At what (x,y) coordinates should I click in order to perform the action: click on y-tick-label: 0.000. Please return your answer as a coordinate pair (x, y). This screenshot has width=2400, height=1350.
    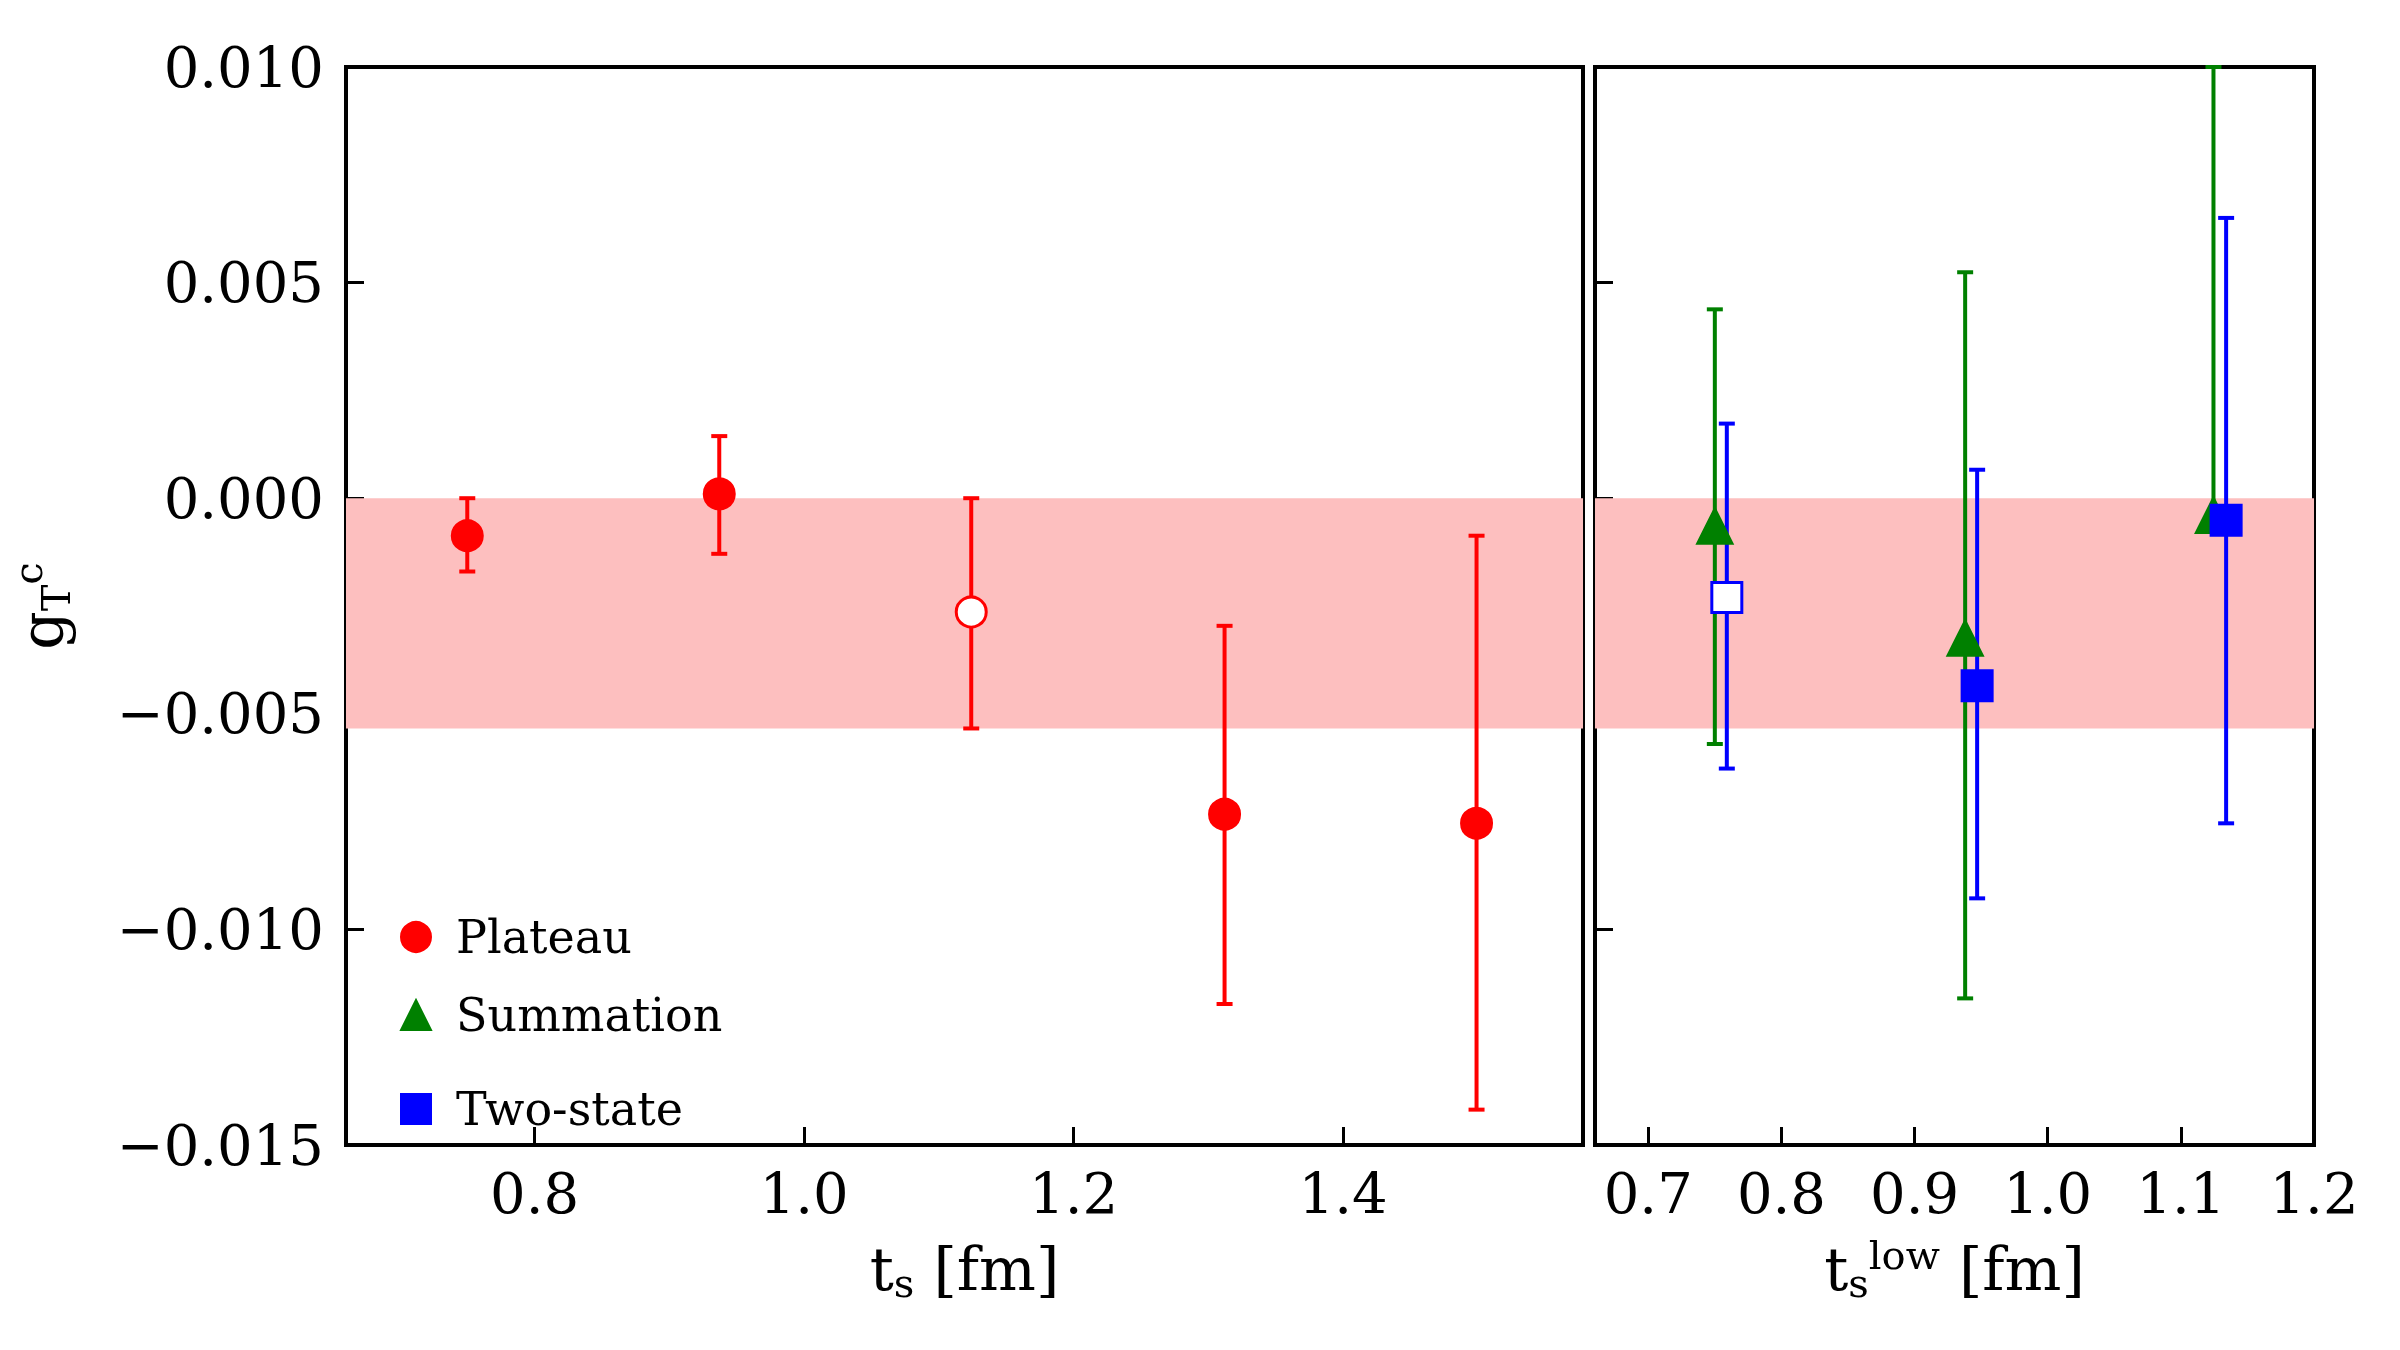
    Looking at the image, I should click on (243, 498).